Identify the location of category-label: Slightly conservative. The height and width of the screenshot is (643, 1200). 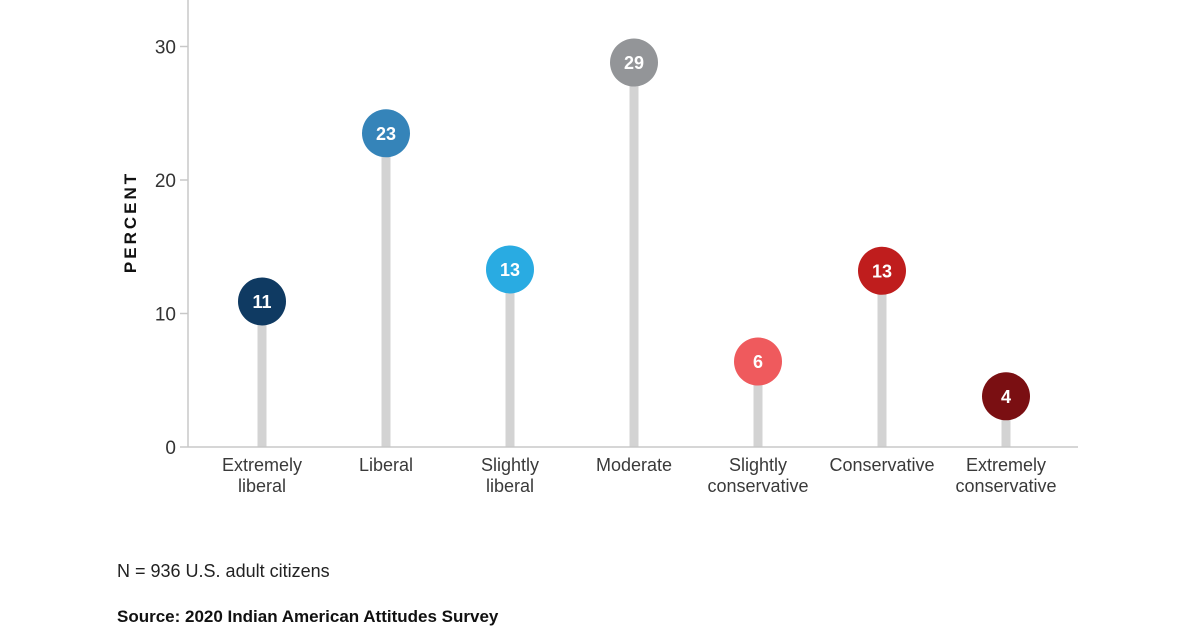
(757, 475).